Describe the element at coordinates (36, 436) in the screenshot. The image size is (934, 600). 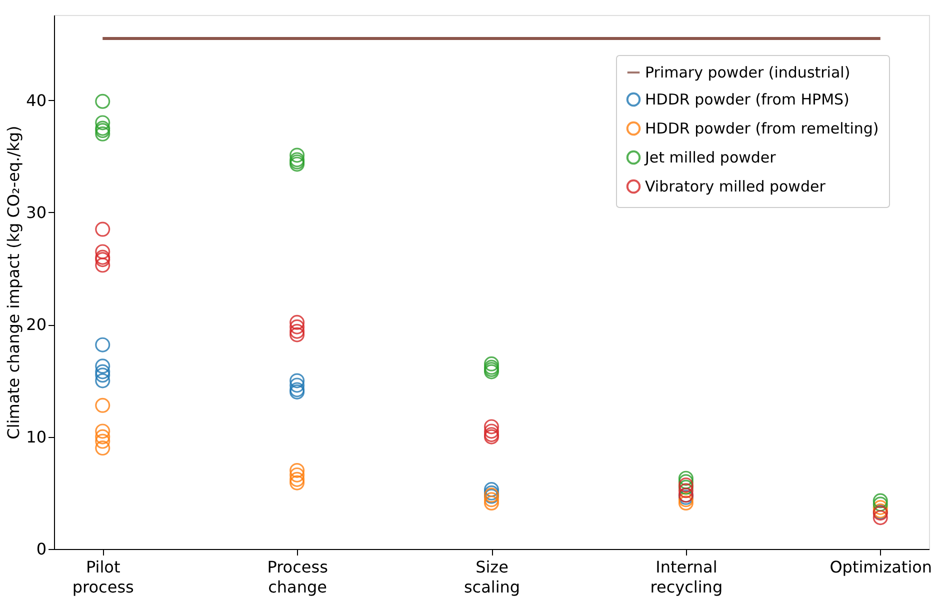
I see `y-tick-label: 10` at that location.